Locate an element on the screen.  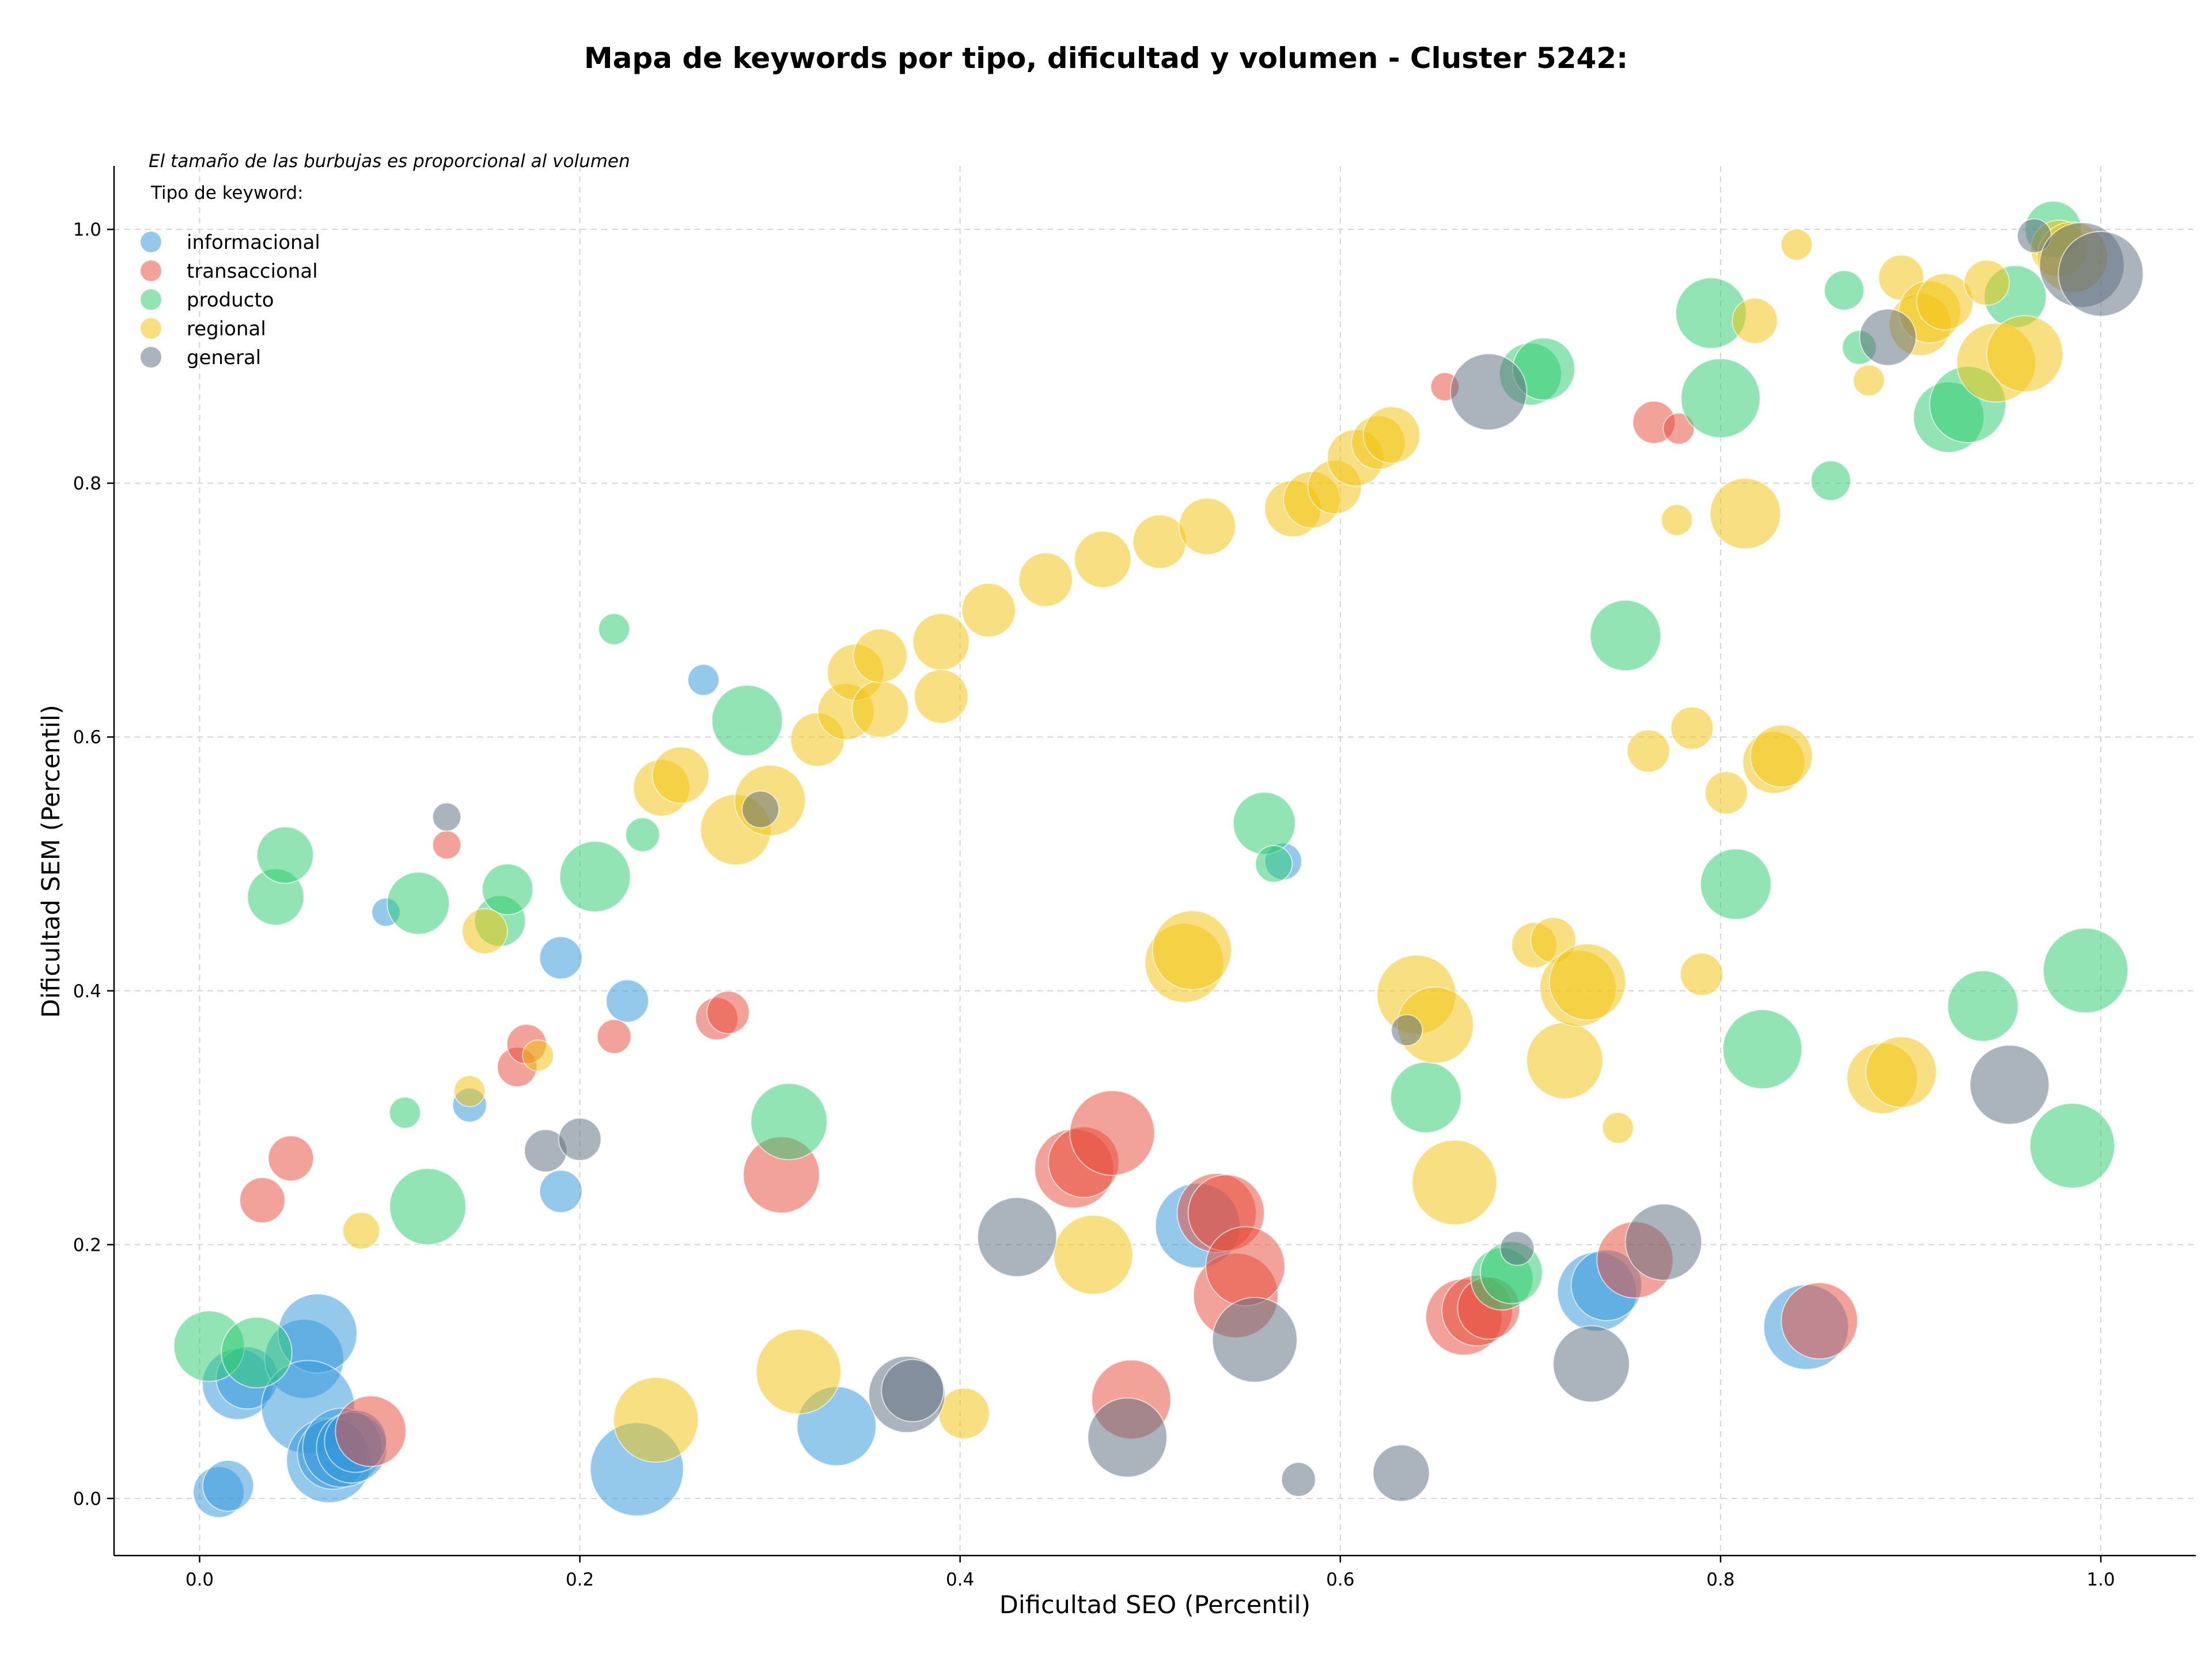
x-tick-label: 0.2 is located at coordinates (580, 1579).